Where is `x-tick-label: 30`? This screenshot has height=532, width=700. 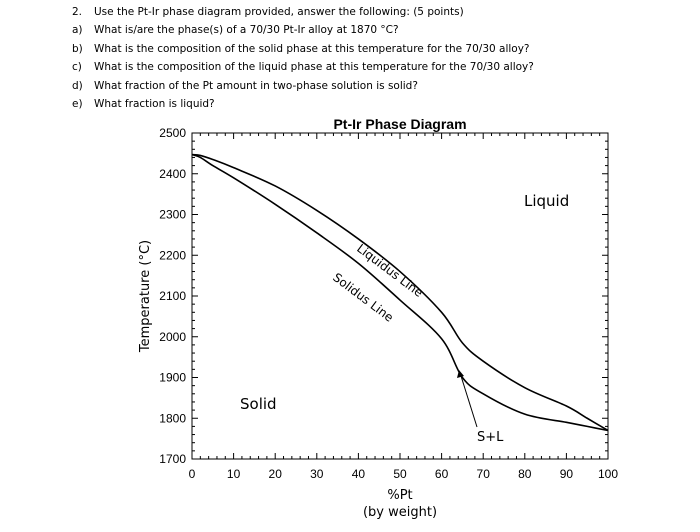
x-tick-label: 30 is located at coordinates (317, 474).